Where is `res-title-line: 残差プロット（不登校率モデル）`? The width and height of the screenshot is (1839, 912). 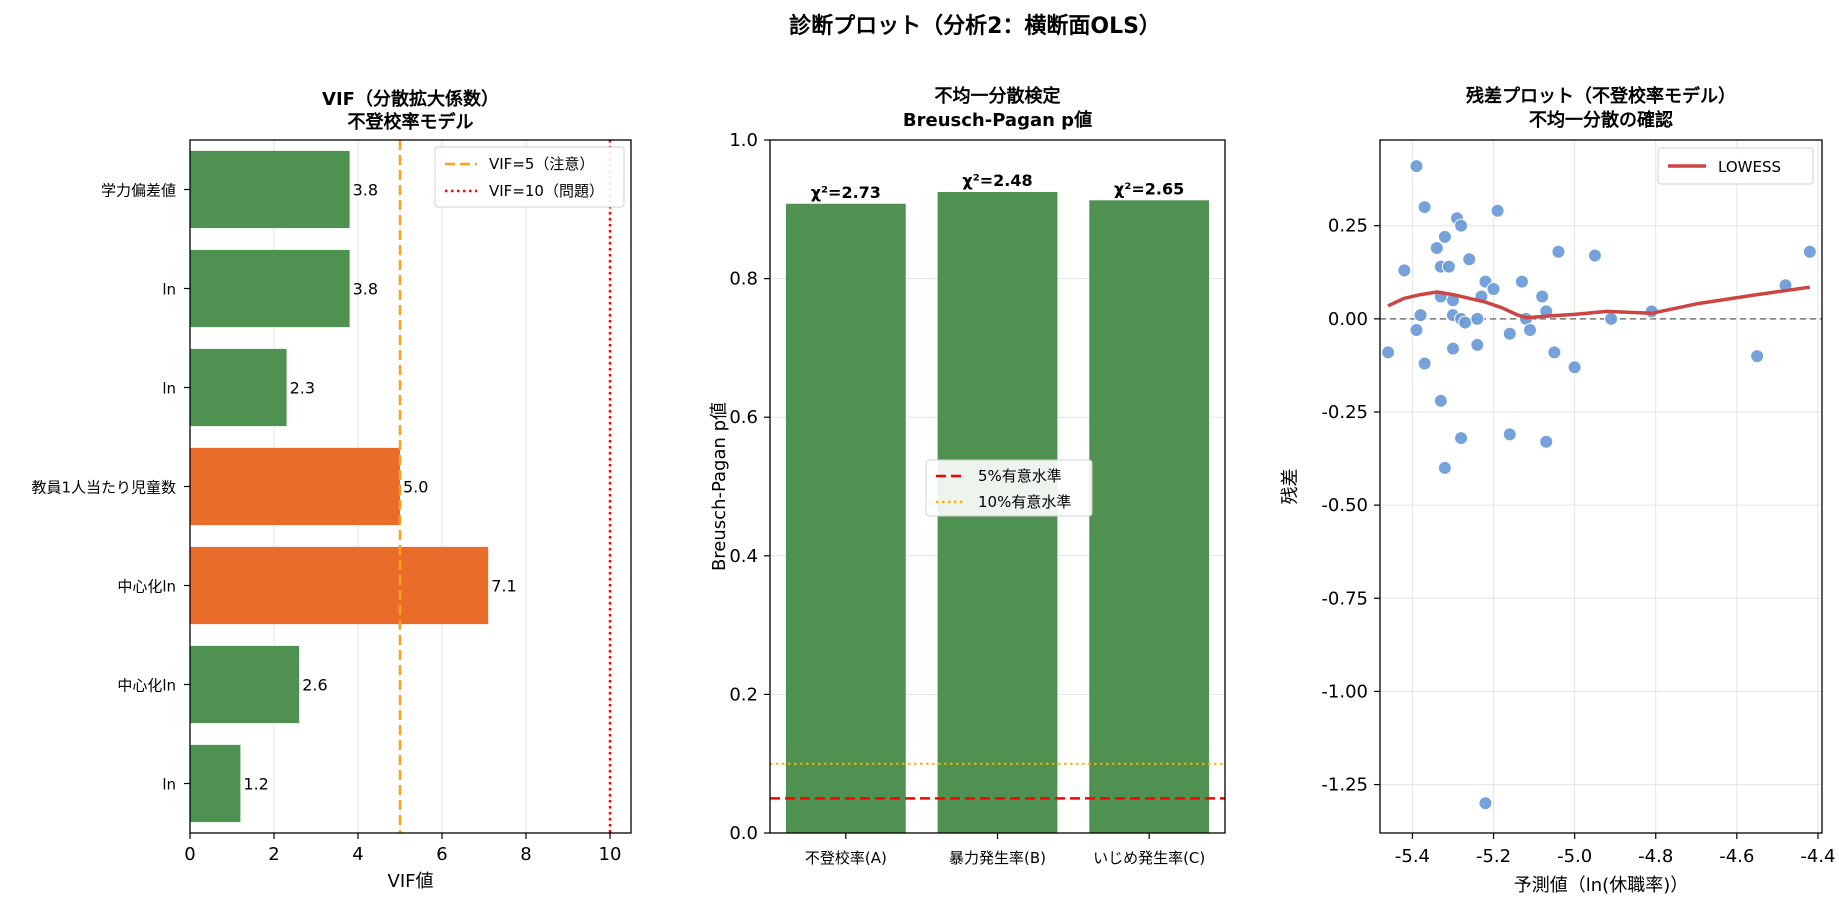 res-title-line: 残差プロット（不登校率モデル） is located at coordinates (1601, 96).